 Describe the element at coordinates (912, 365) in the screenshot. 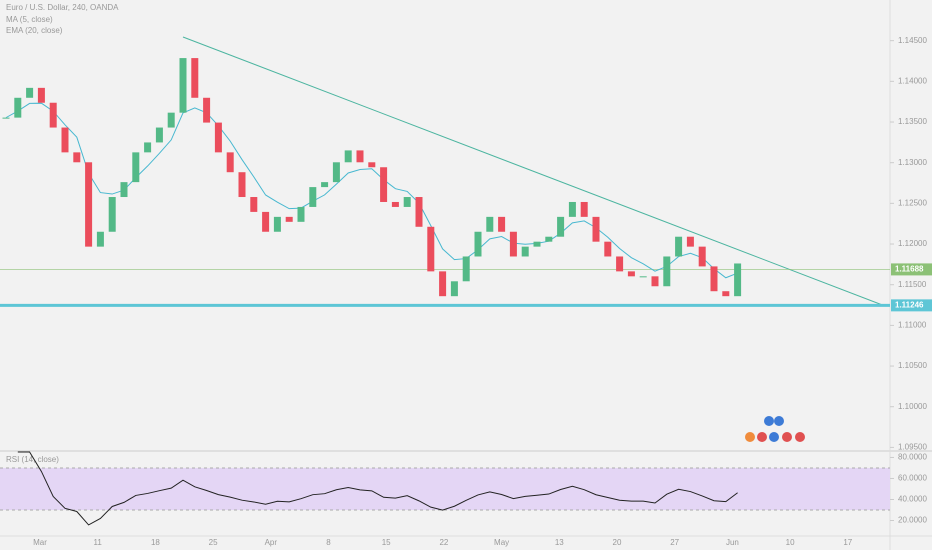

I see `y-tick-label: 1.10500` at that location.